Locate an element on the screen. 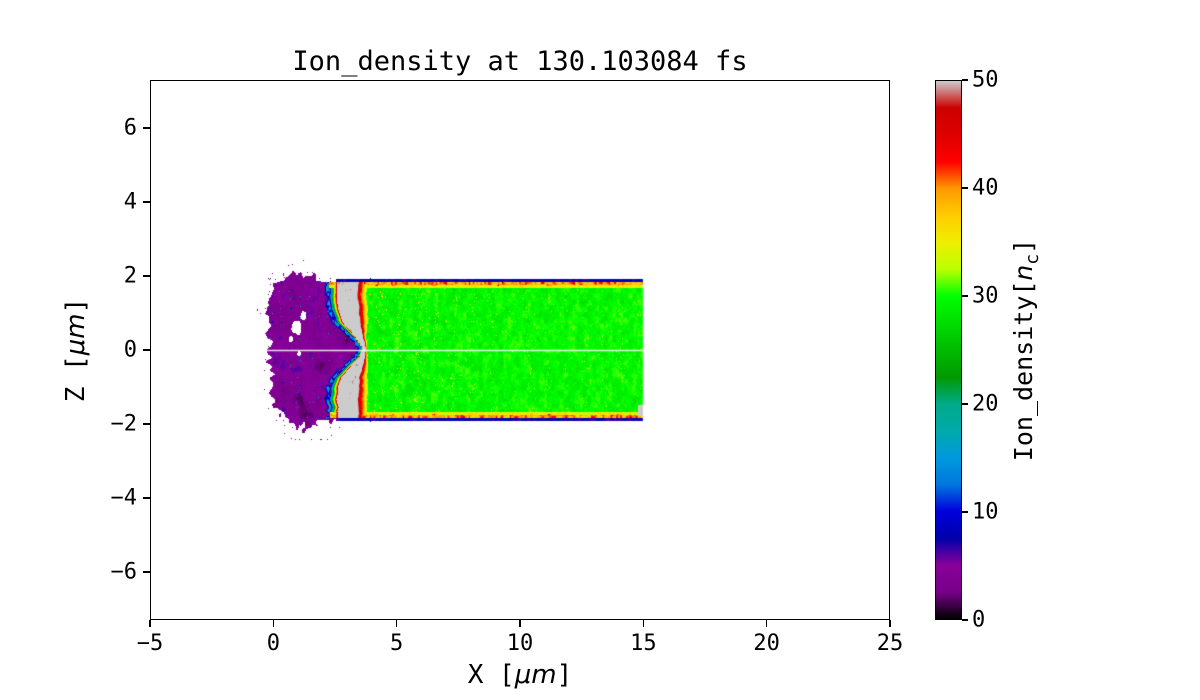 The height and width of the screenshot is (700, 1200). colorbar-tick-label: 40 is located at coordinates (985, 188).